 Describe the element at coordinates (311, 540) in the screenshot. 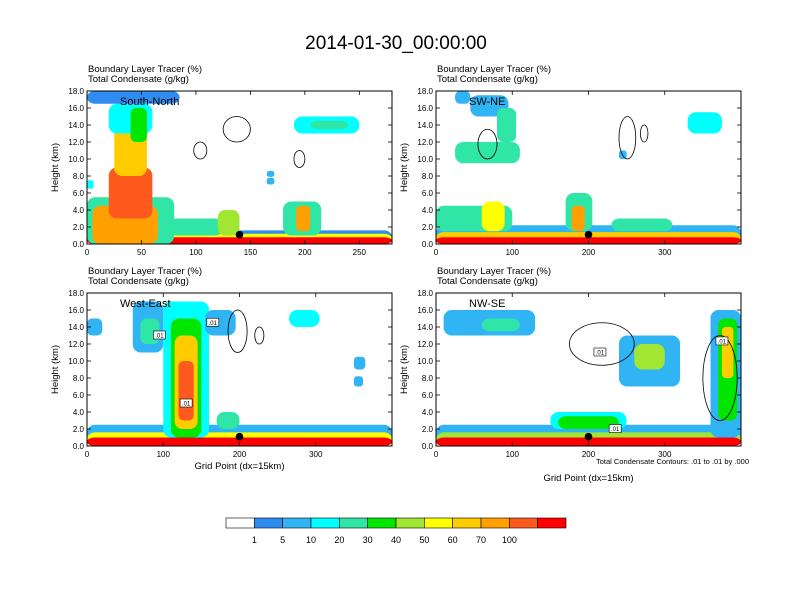

I see `colorbar-label: 10` at that location.